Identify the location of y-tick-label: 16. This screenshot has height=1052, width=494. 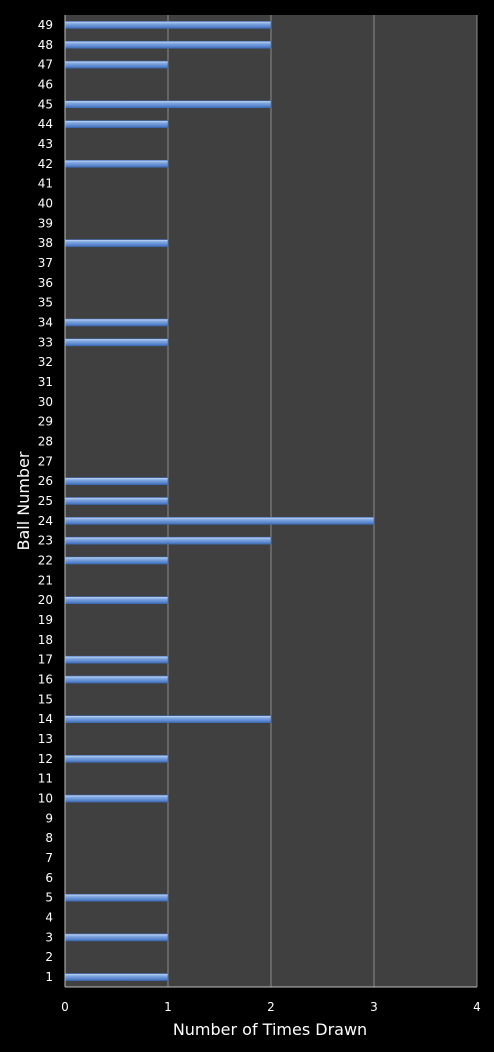
(45, 680).